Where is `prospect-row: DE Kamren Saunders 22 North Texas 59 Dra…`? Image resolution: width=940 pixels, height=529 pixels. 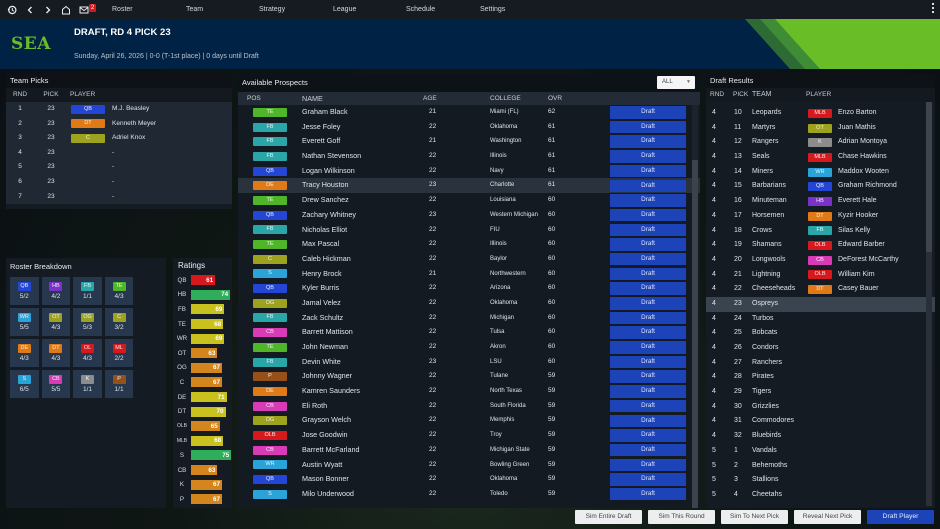
prospect-row: DE Kamren Saunders 22 North Texas 59 Dra… is located at coordinates (469, 391).